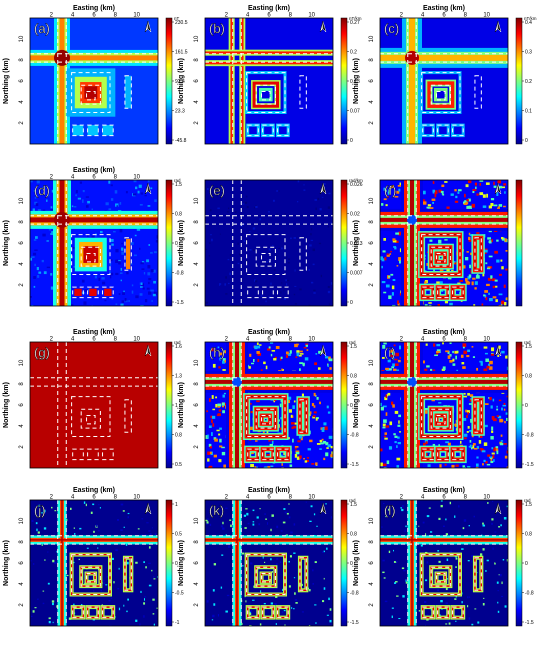 Image resolution: width=550 pixels, height=646 pixels. Describe the element at coordinates (40, 510) in the screenshot. I see `panel-label: (j)` at that location.